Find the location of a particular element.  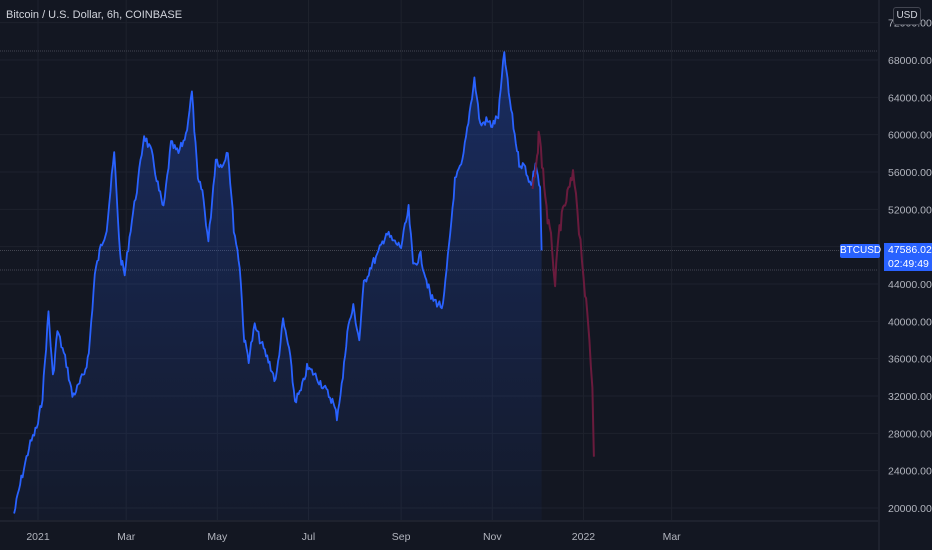

x-tick-label: Jul is located at coordinates (308, 537).